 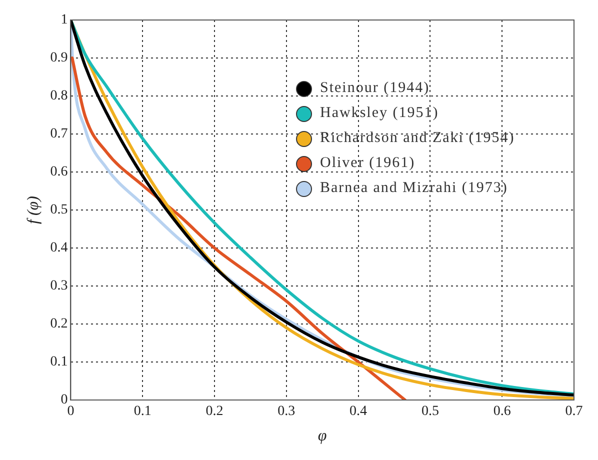 What do you see at coordinates (417, 138) in the screenshot?
I see `legend-label: Richardson and Zaki (1954)` at bounding box center [417, 138].